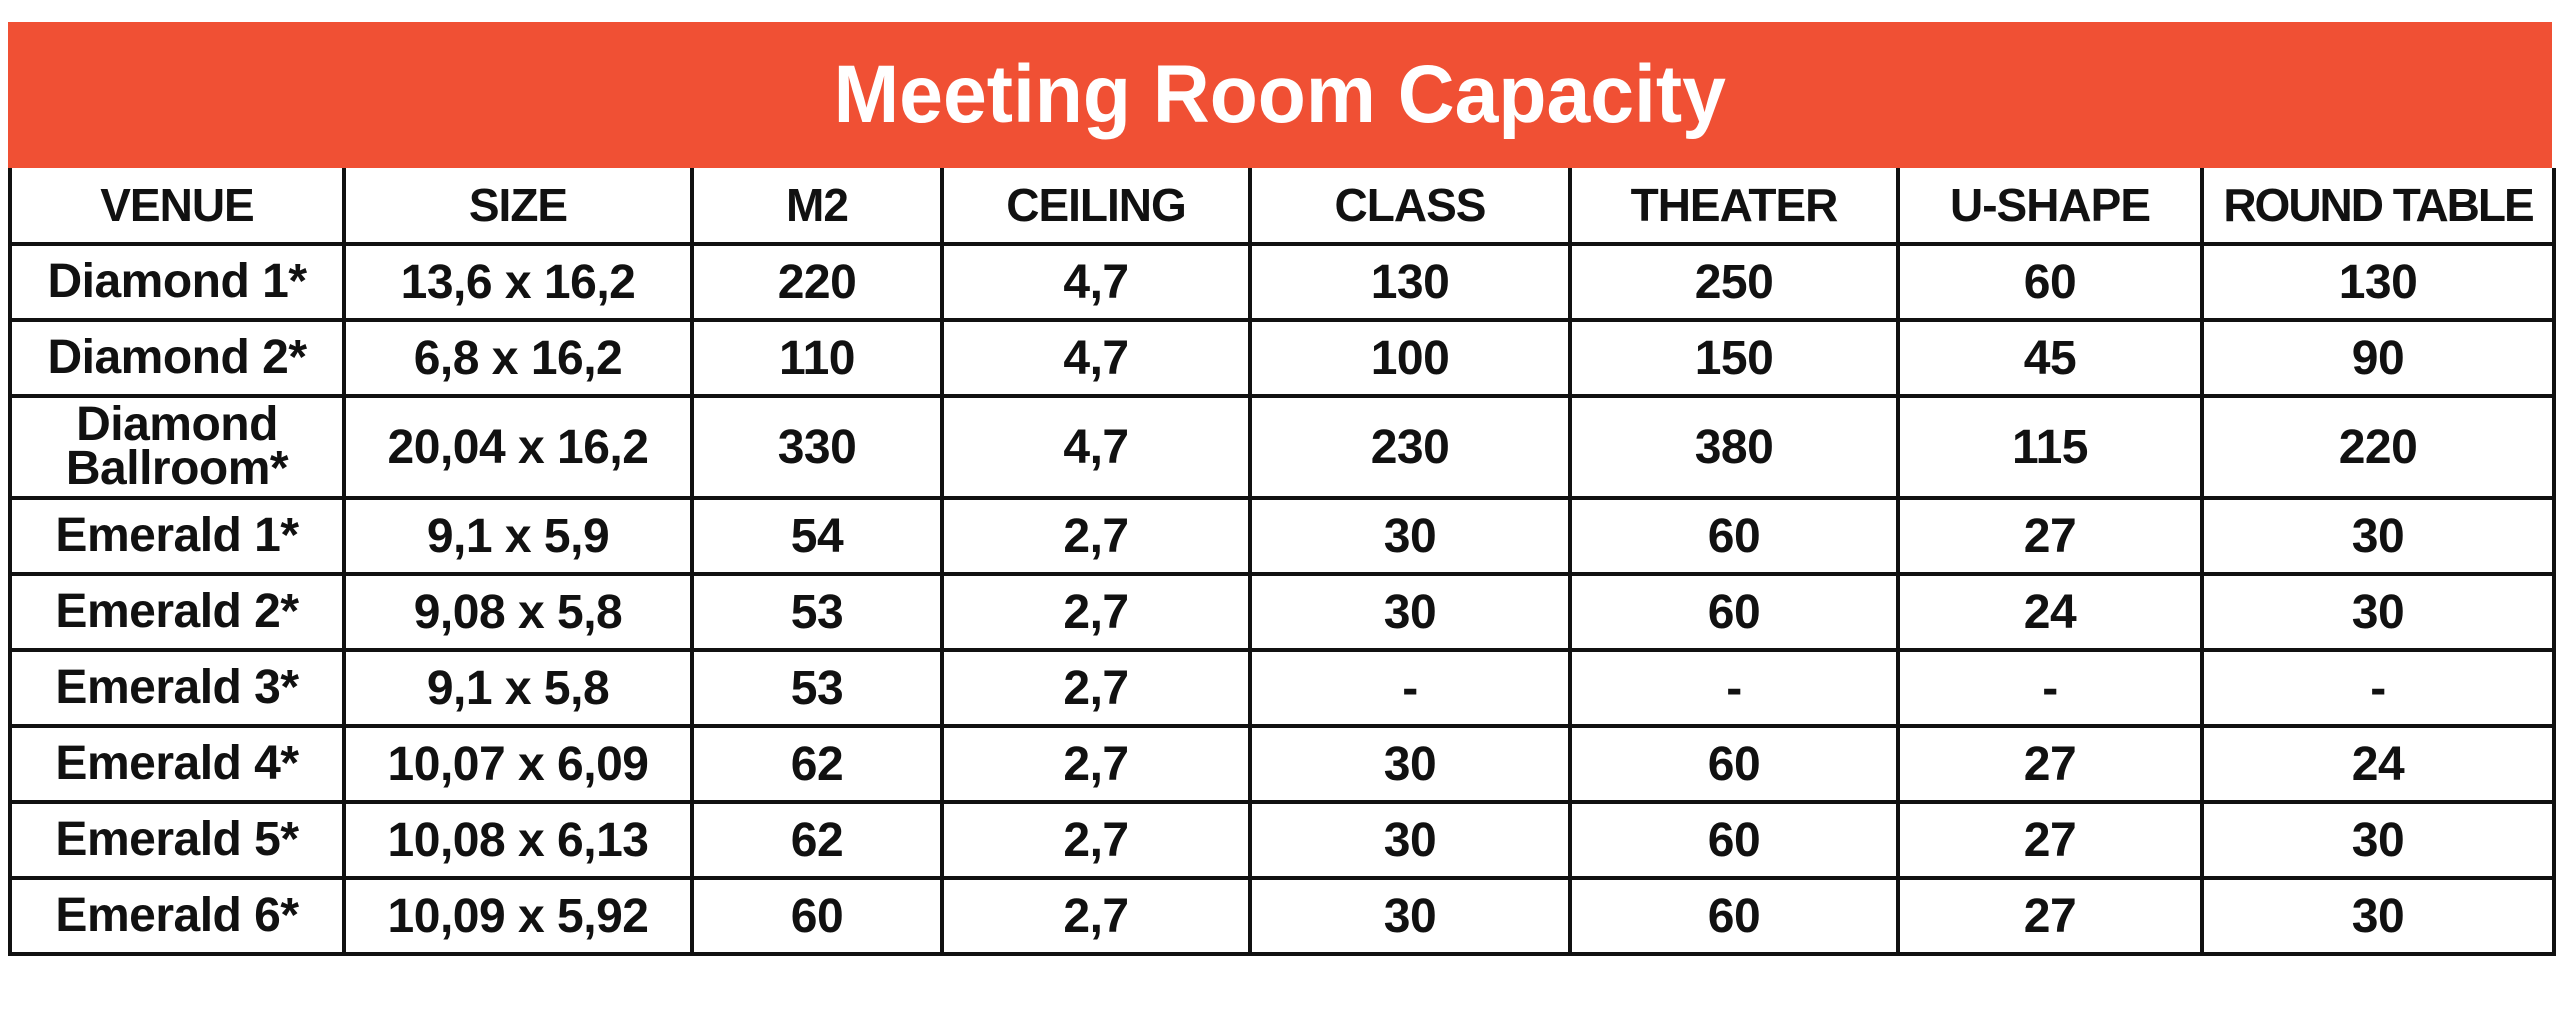 This screenshot has width=2560, height=1017. Describe the element at coordinates (177, 916) in the screenshot. I see `venue-cell: Emerald 6*` at that location.